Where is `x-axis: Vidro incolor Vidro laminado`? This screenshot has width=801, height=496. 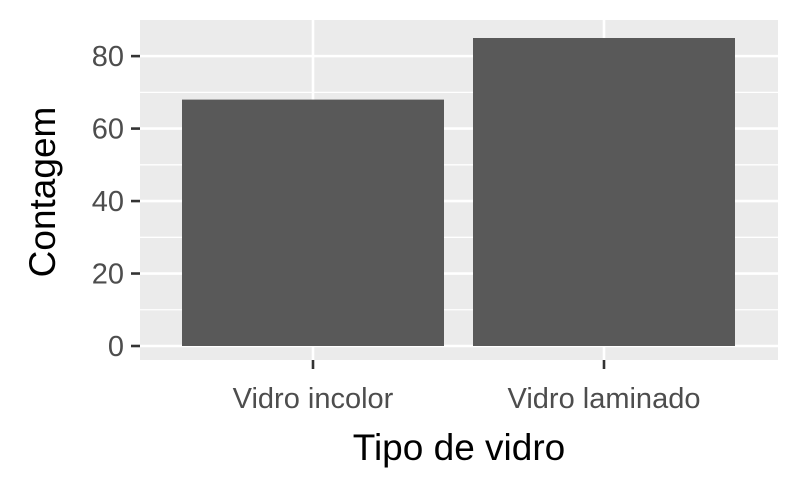 x-axis: Vidro incolor Vidro laminado is located at coordinates (467, 387).